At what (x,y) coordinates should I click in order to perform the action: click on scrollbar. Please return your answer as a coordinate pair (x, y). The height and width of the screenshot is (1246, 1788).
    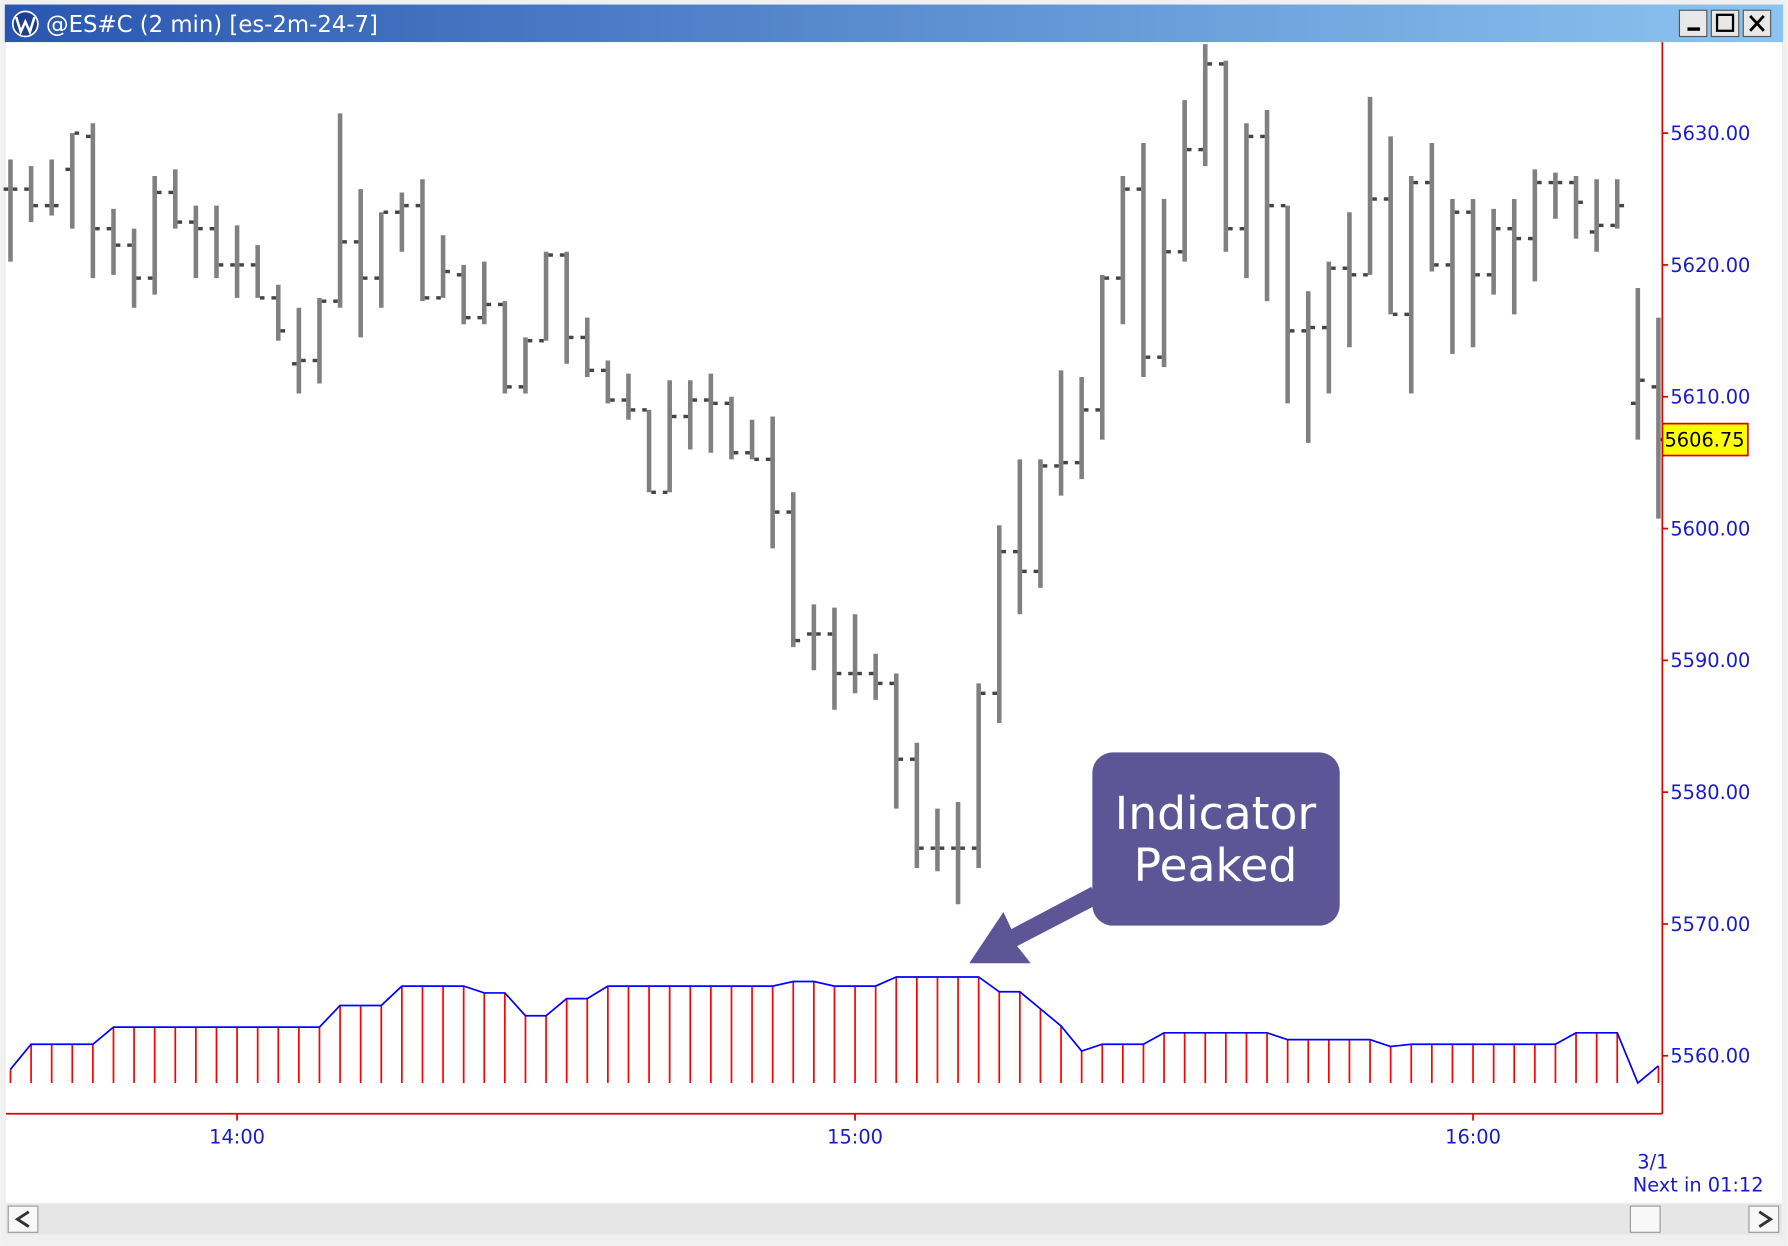
    Looking at the image, I should click on (894, 1219).